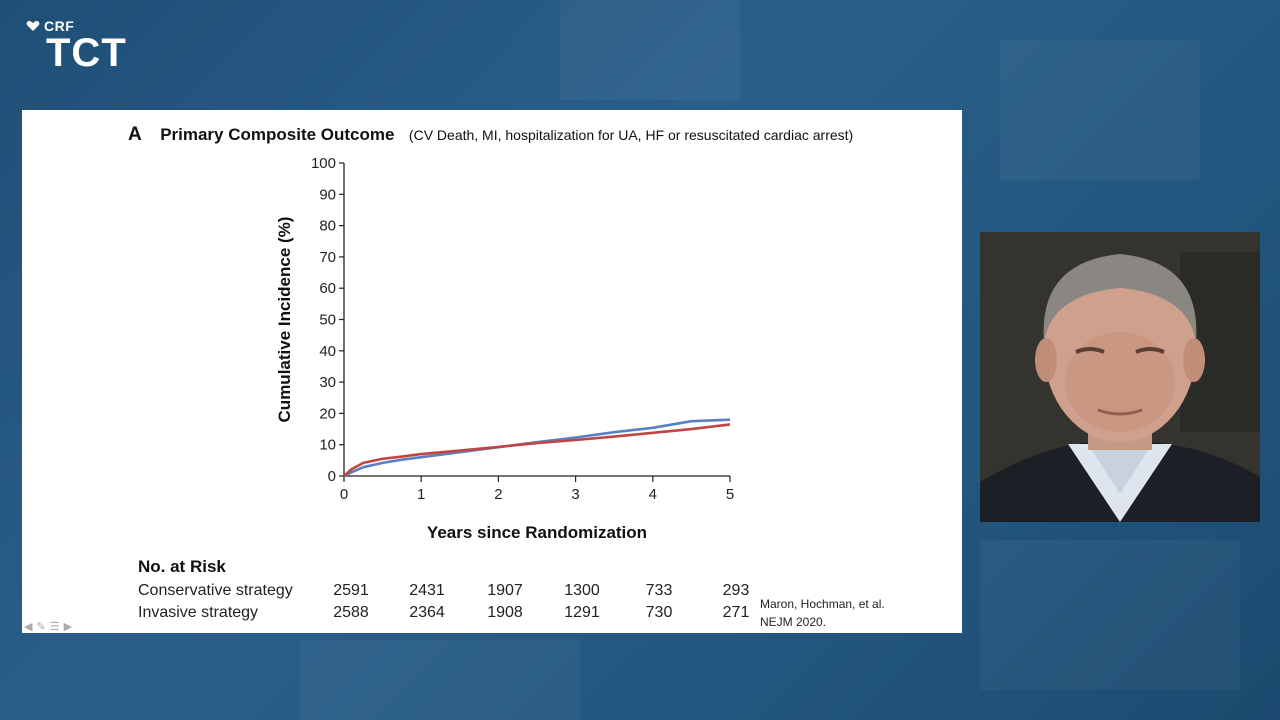 Image resolution: width=1280 pixels, height=720 pixels. What do you see at coordinates (327, 226) in the screenshot?
I see `y-tick-label: 80` at bounding box center [327, 226].